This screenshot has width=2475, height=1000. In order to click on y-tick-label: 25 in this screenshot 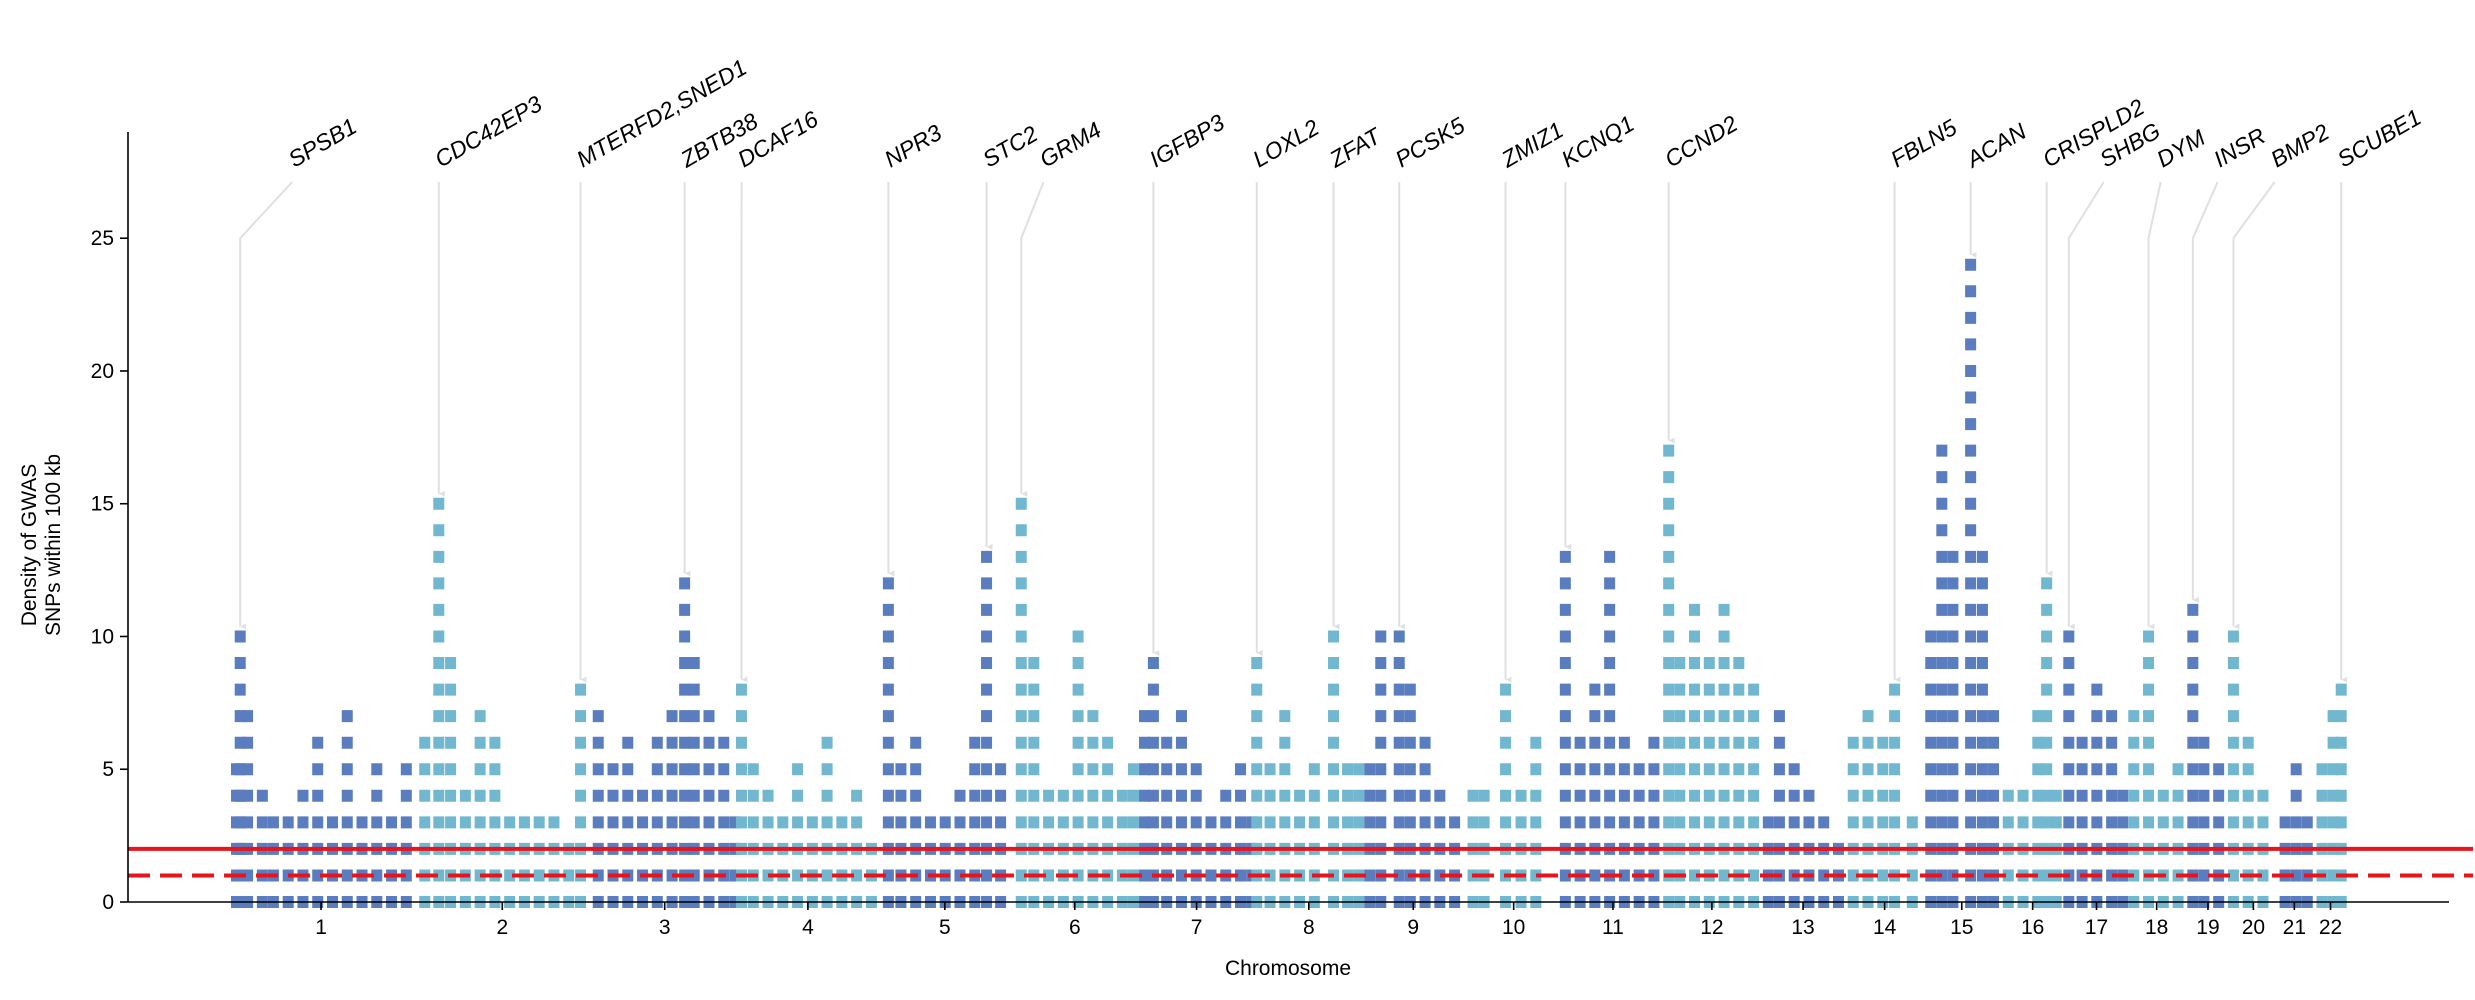, I will do `click(102, 238)`.